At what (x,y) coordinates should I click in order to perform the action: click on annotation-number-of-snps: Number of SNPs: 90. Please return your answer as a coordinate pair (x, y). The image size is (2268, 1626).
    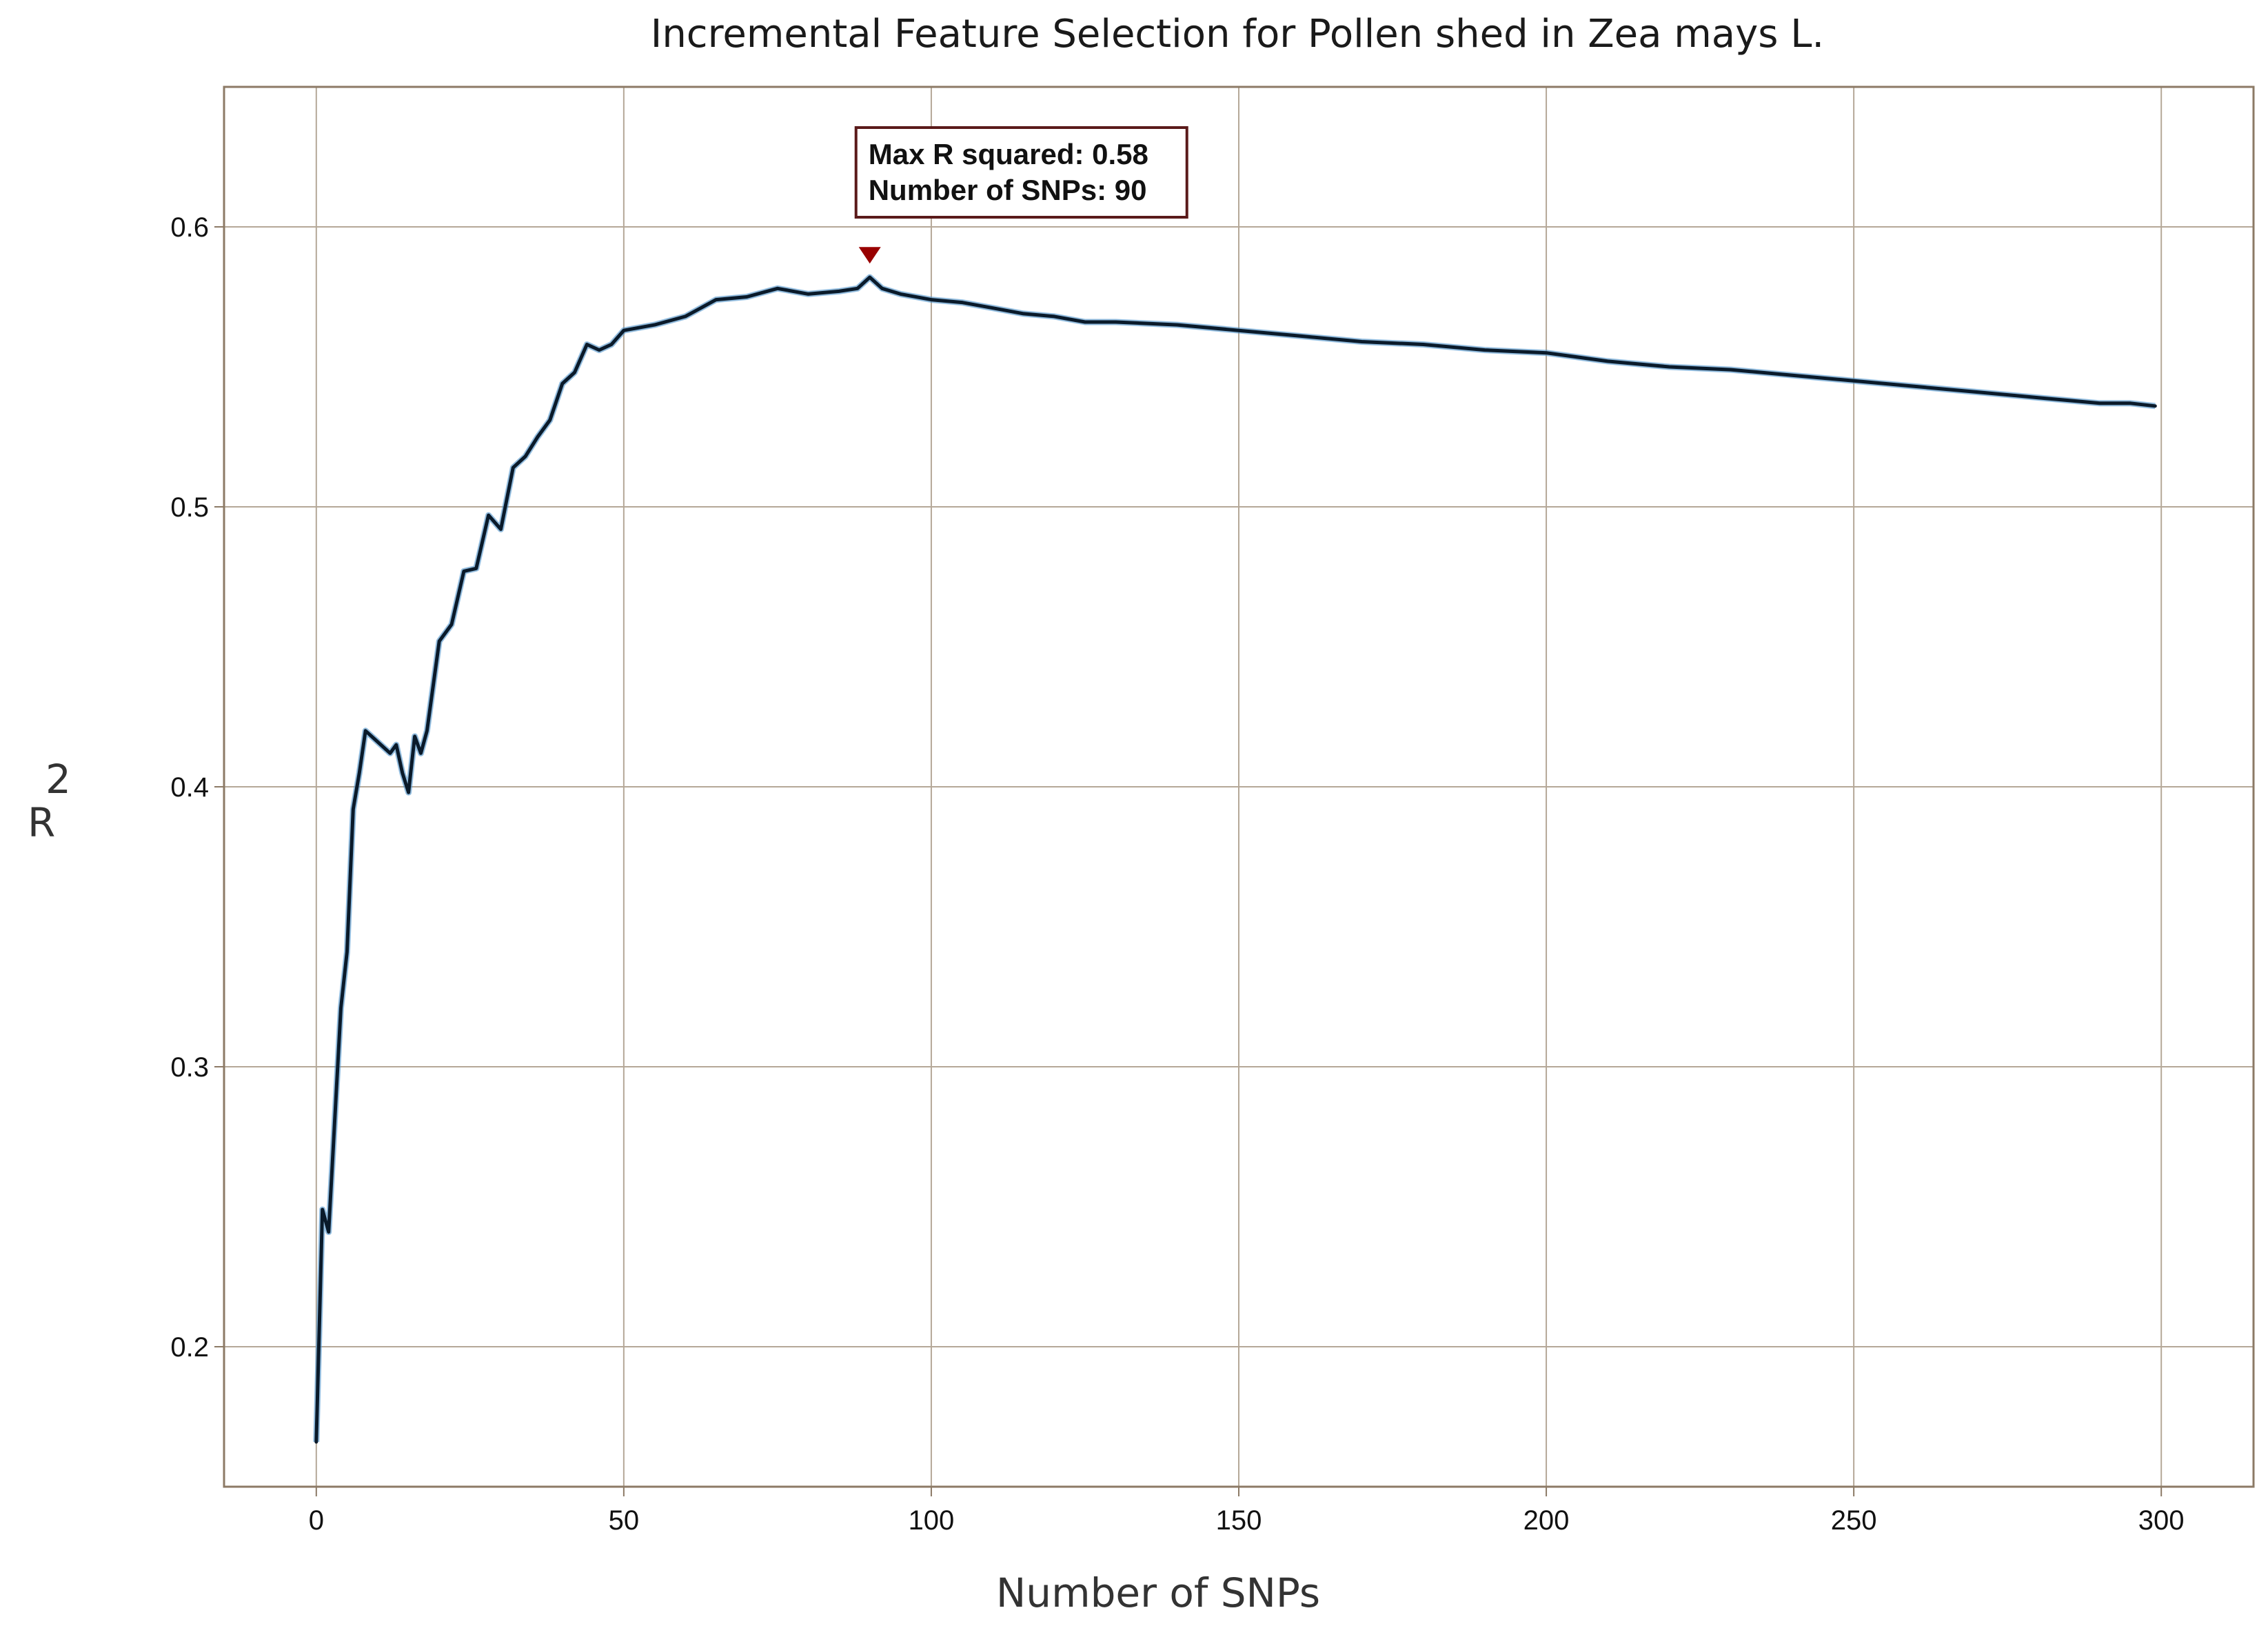
    Looking at the image, I should click on (1008, 190).